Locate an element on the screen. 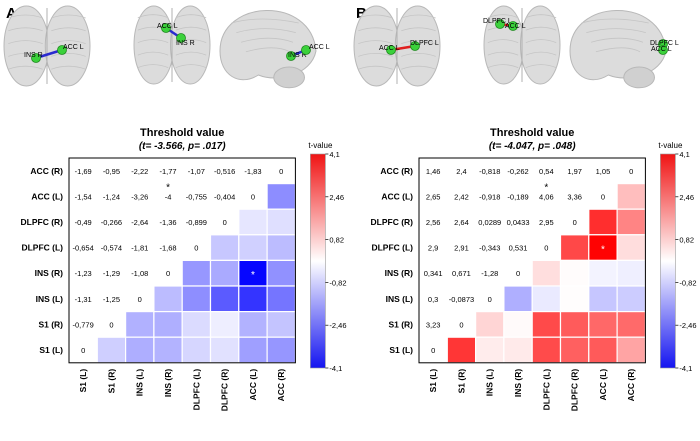 Image resolution: width=700 pixels, height=441 pixels. cell-value: 3,36 is located at coordinates (574, 196).